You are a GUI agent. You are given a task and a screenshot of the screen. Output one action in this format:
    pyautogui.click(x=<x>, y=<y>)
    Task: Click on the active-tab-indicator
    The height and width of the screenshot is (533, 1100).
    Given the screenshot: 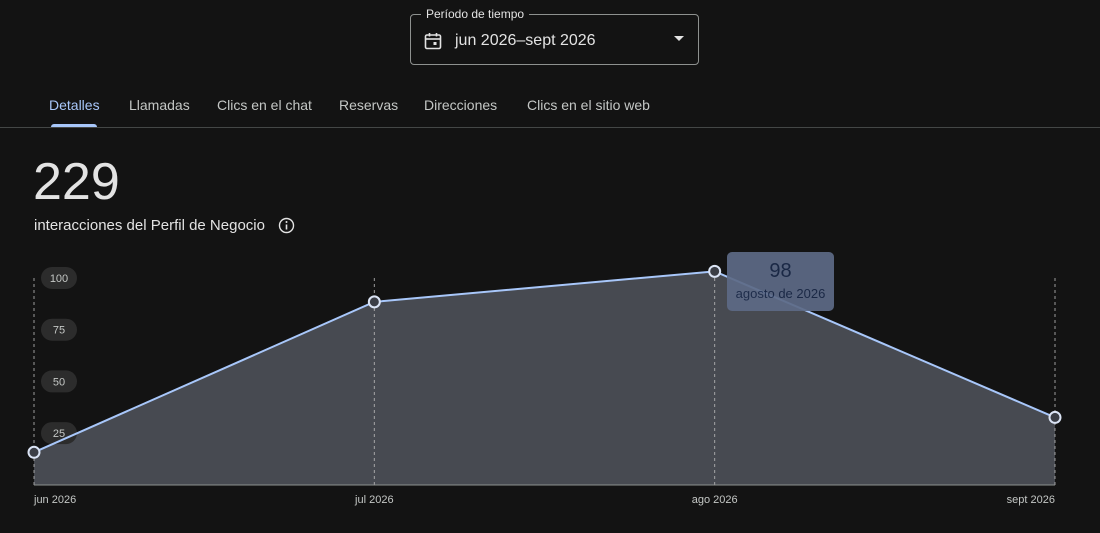 What is the action you would take?
    pyautogui.click(x=74, y=125)
    